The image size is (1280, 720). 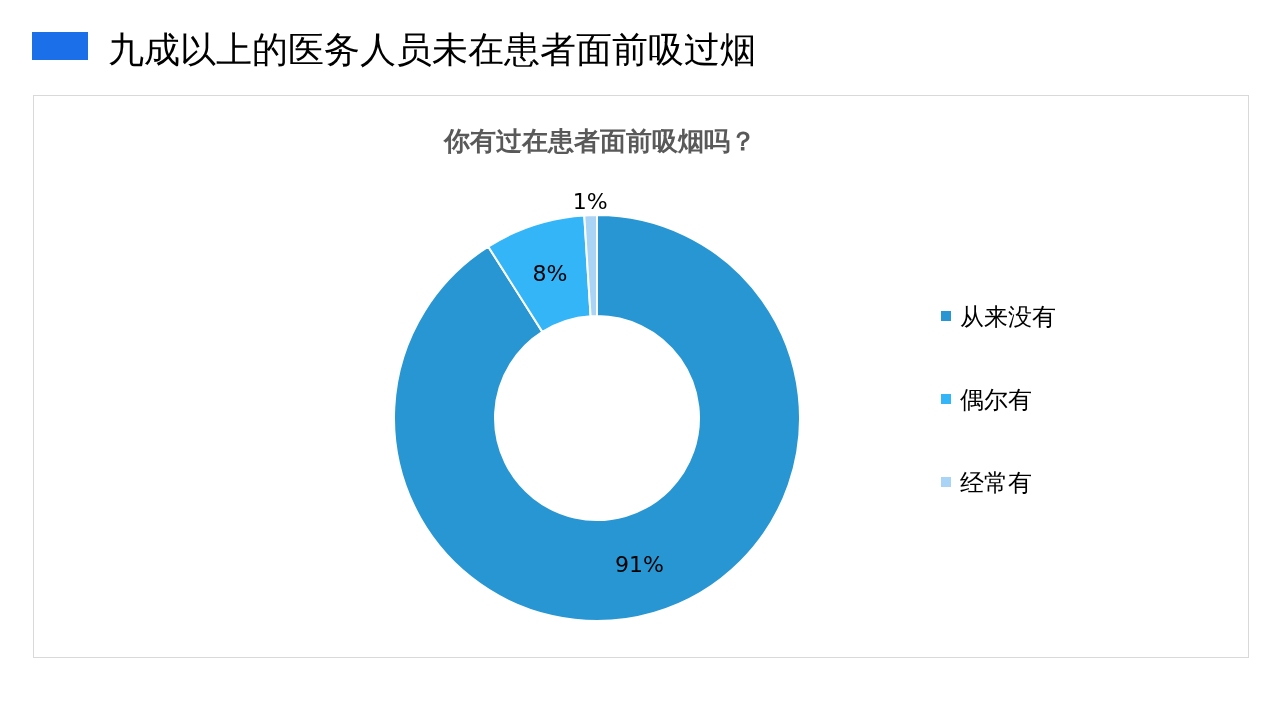 What do you see at coordinates (639, 565) in the screenshot?
I see `data-label: 91%` at bounding box center [639, 565].